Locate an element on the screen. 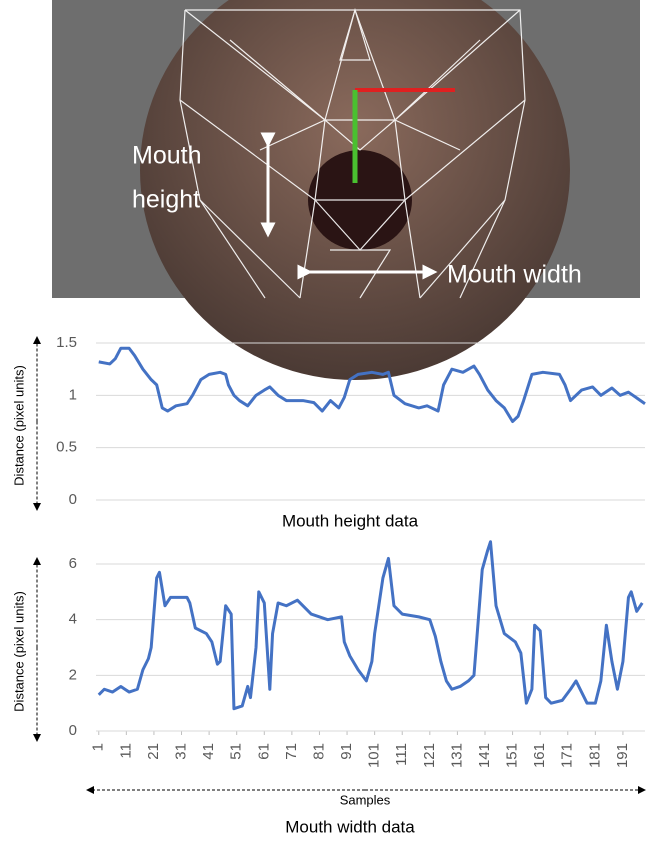  height-label: Mouth is located at coordinates (166, 156).